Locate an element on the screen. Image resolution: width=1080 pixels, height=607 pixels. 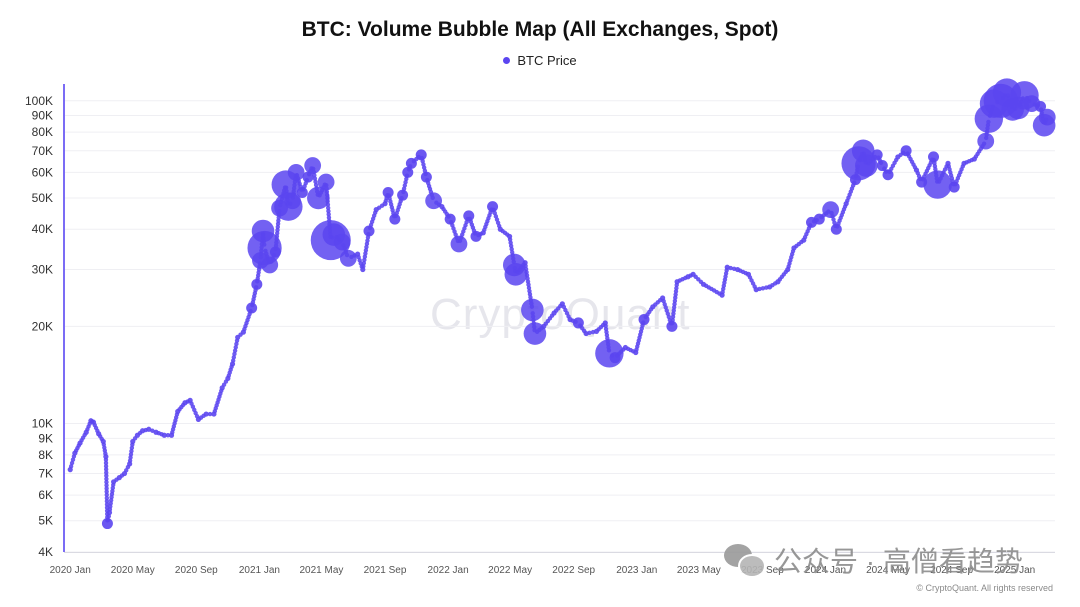
x-tick-label: 2025 Jan is located at coordinates (1014, 570).